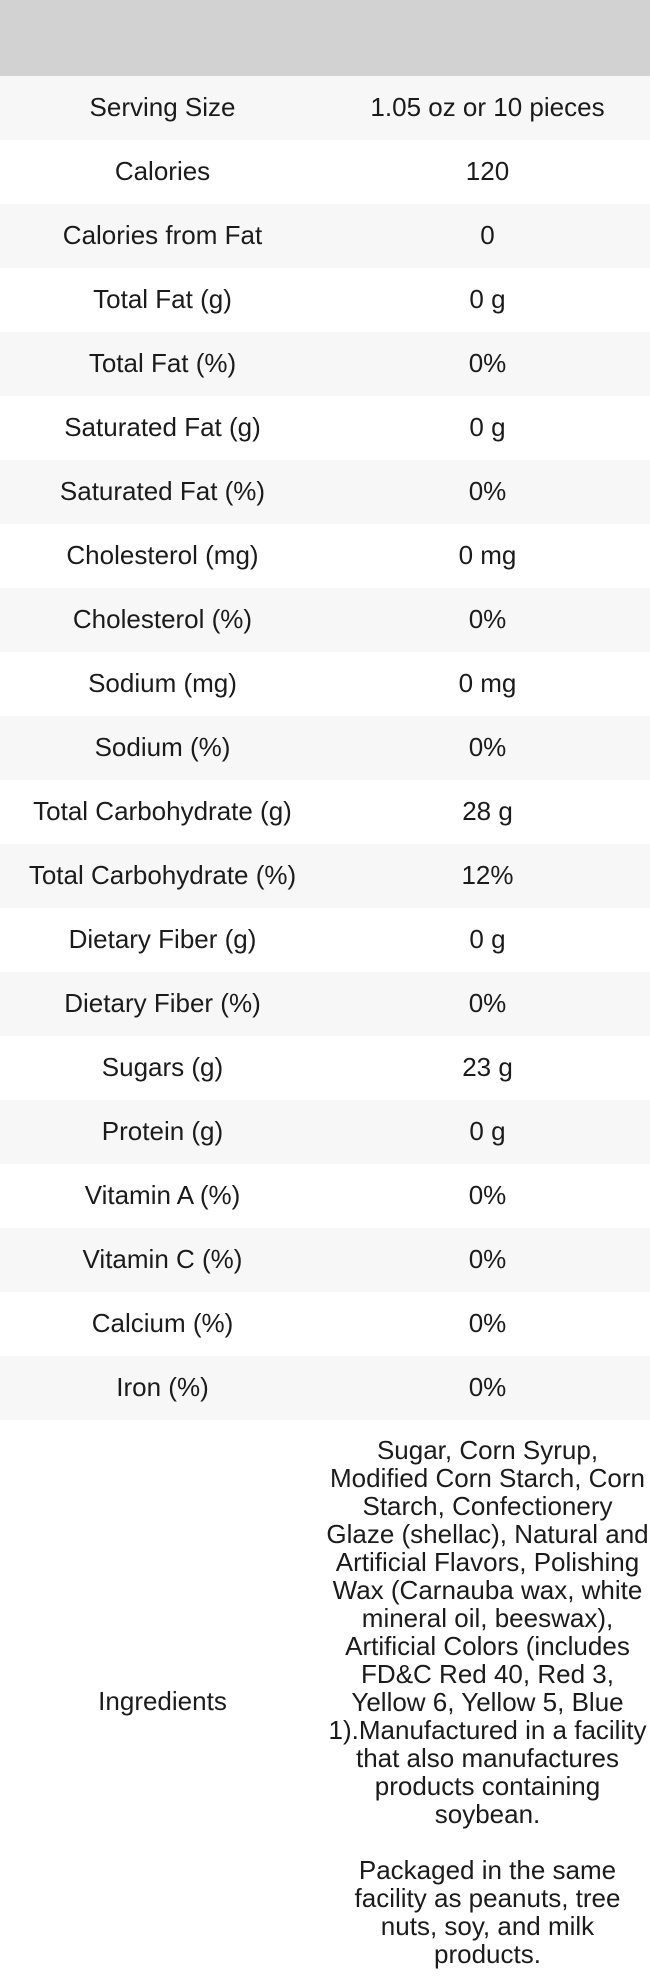 The width and height of the screenshot is (650, 1984). I want to click on table-row: Vitamin A (%) 0%, so click(325, 1196).